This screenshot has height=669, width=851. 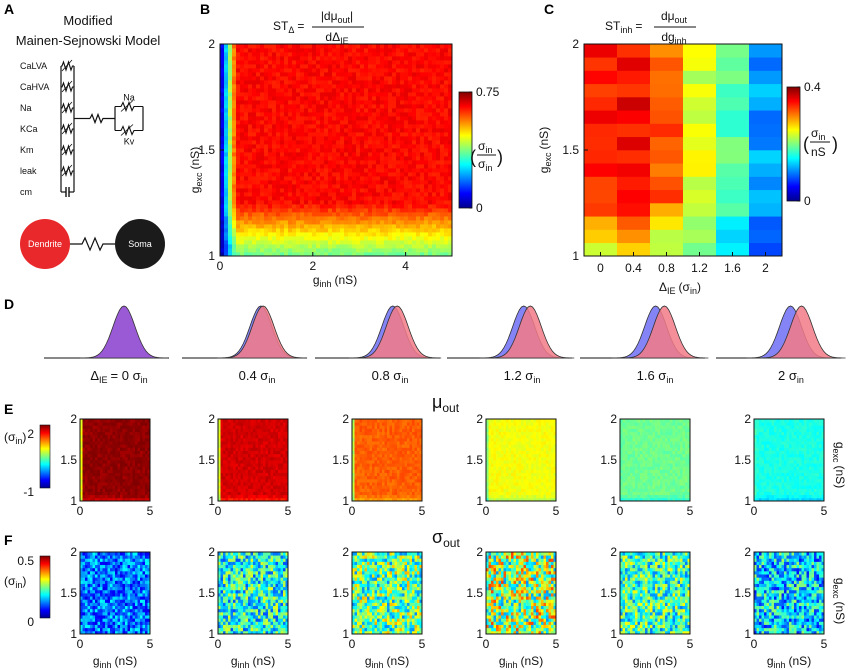 I want to click on distribution-pair: 1.6 σin, so click(x=644, y=345).